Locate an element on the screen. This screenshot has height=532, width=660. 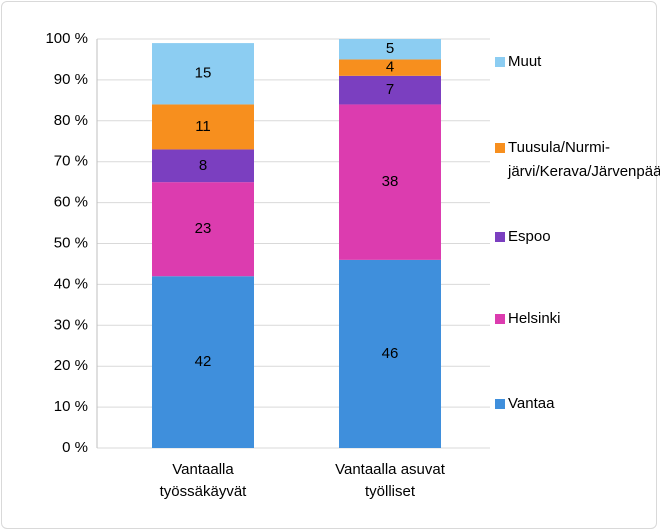
data-label: 15 is located at coordinates (203, 73).